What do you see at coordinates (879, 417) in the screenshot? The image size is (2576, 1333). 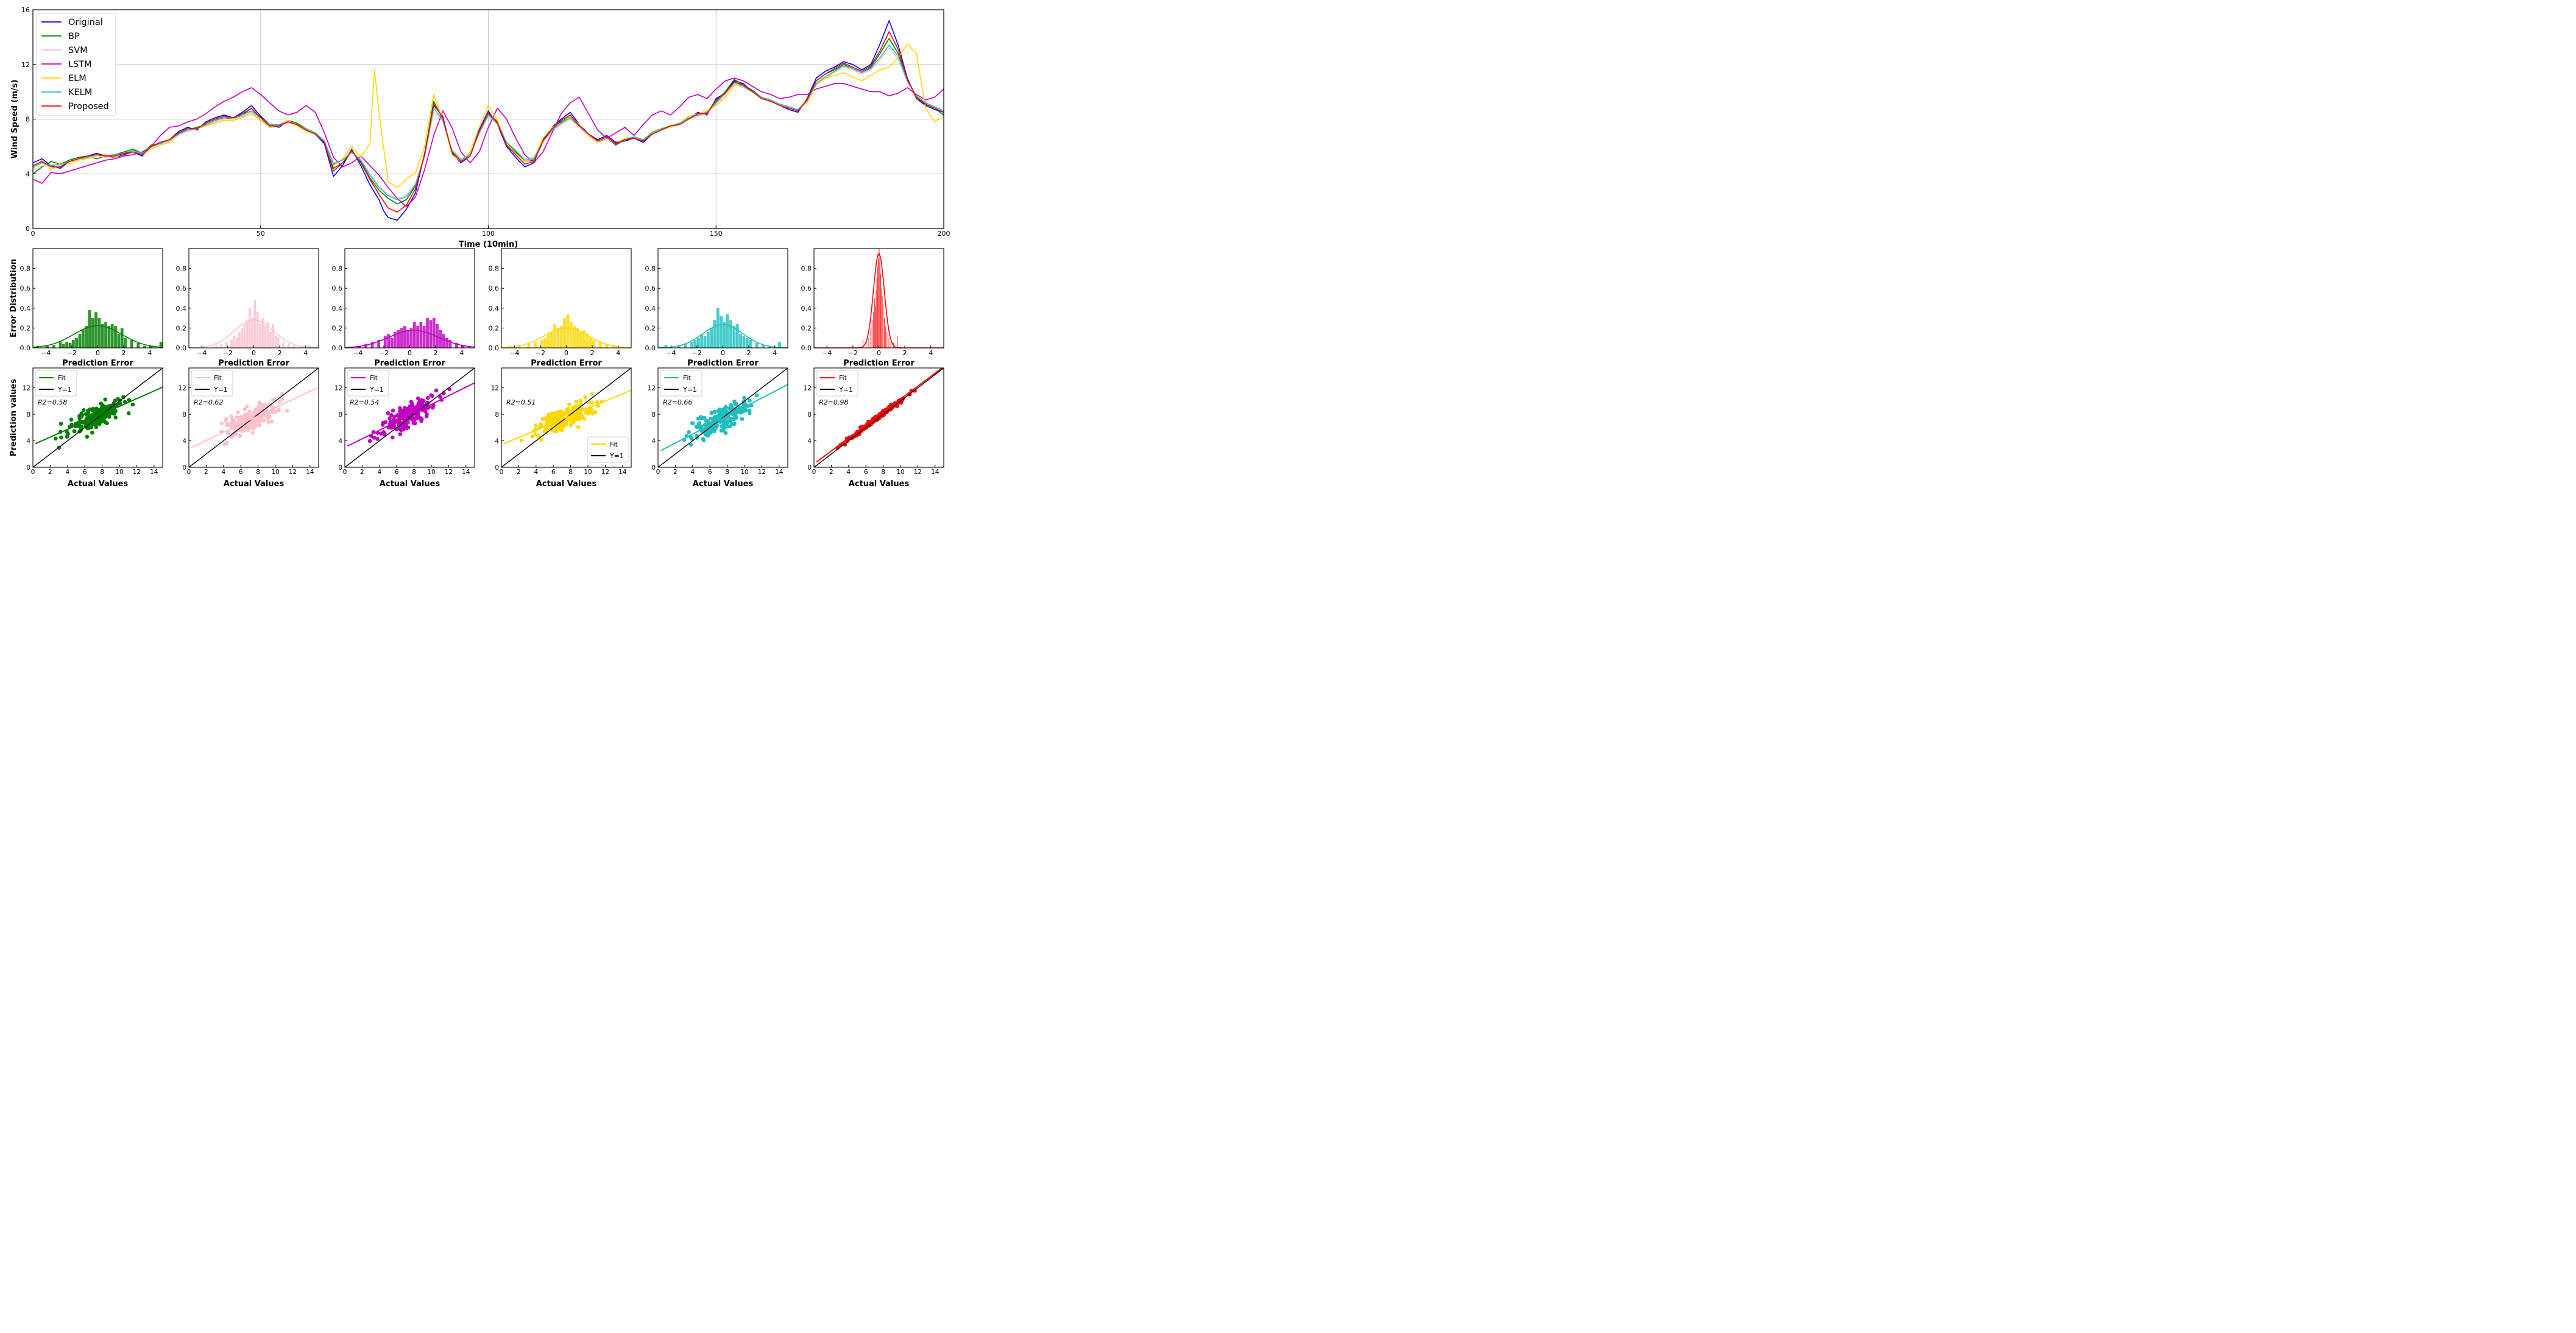 I see `identity-line` at bounding box center [879, 417].